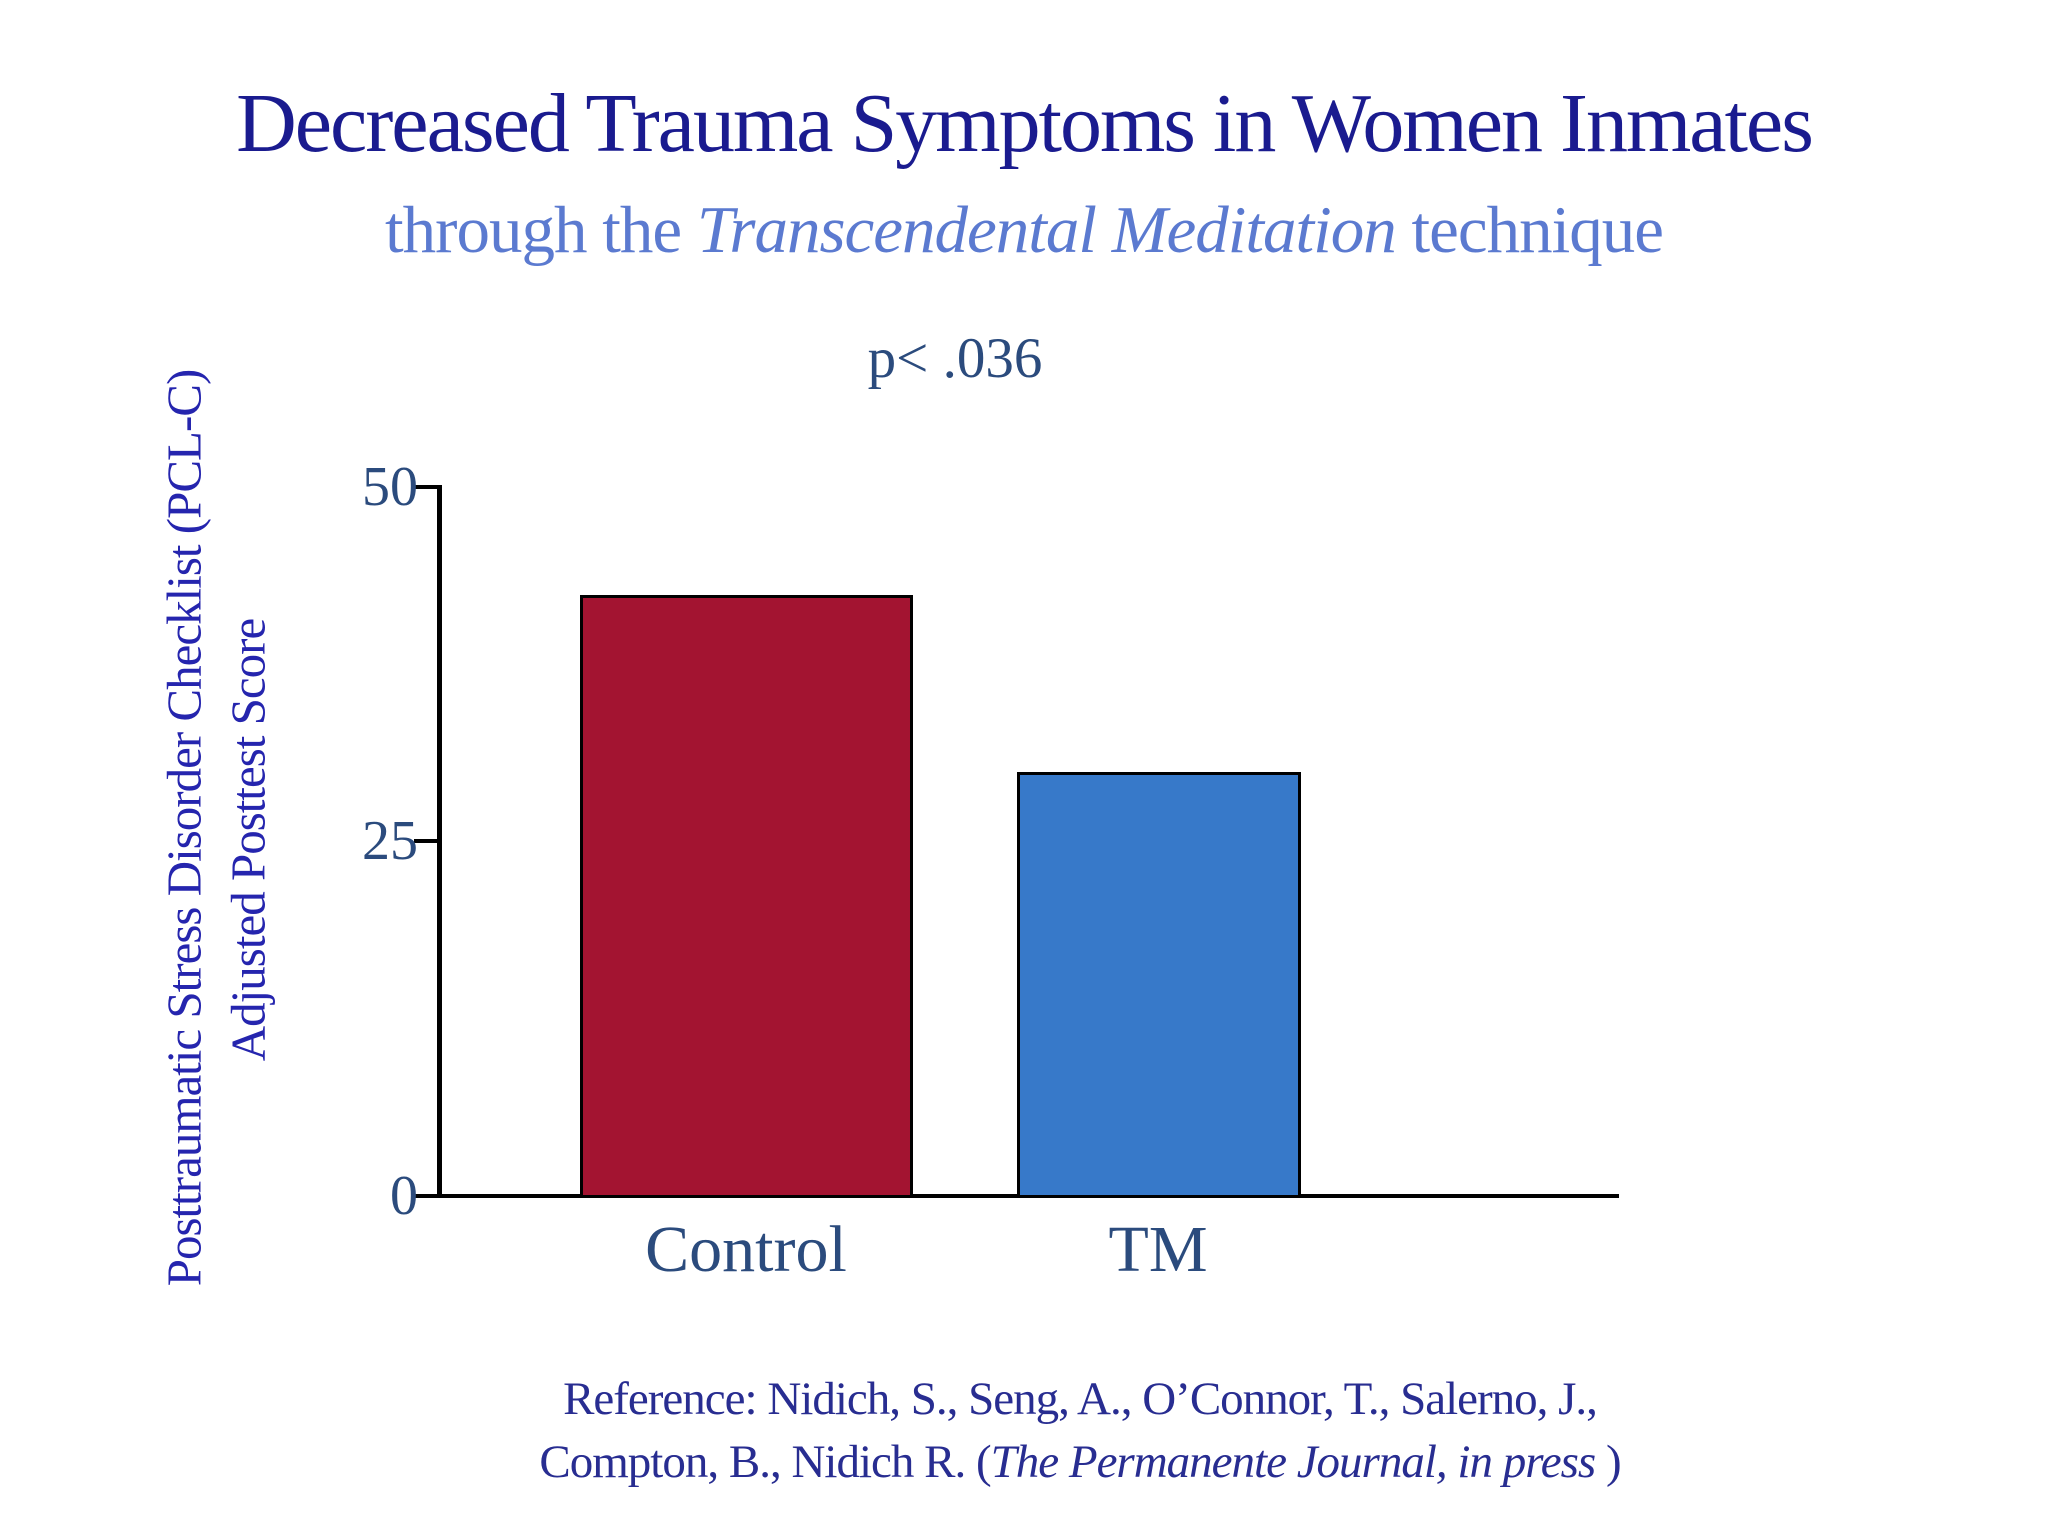 This screenshot has width=2048, height=1536. I want to click on category-label-tm: TM, so click(1158, 1249).